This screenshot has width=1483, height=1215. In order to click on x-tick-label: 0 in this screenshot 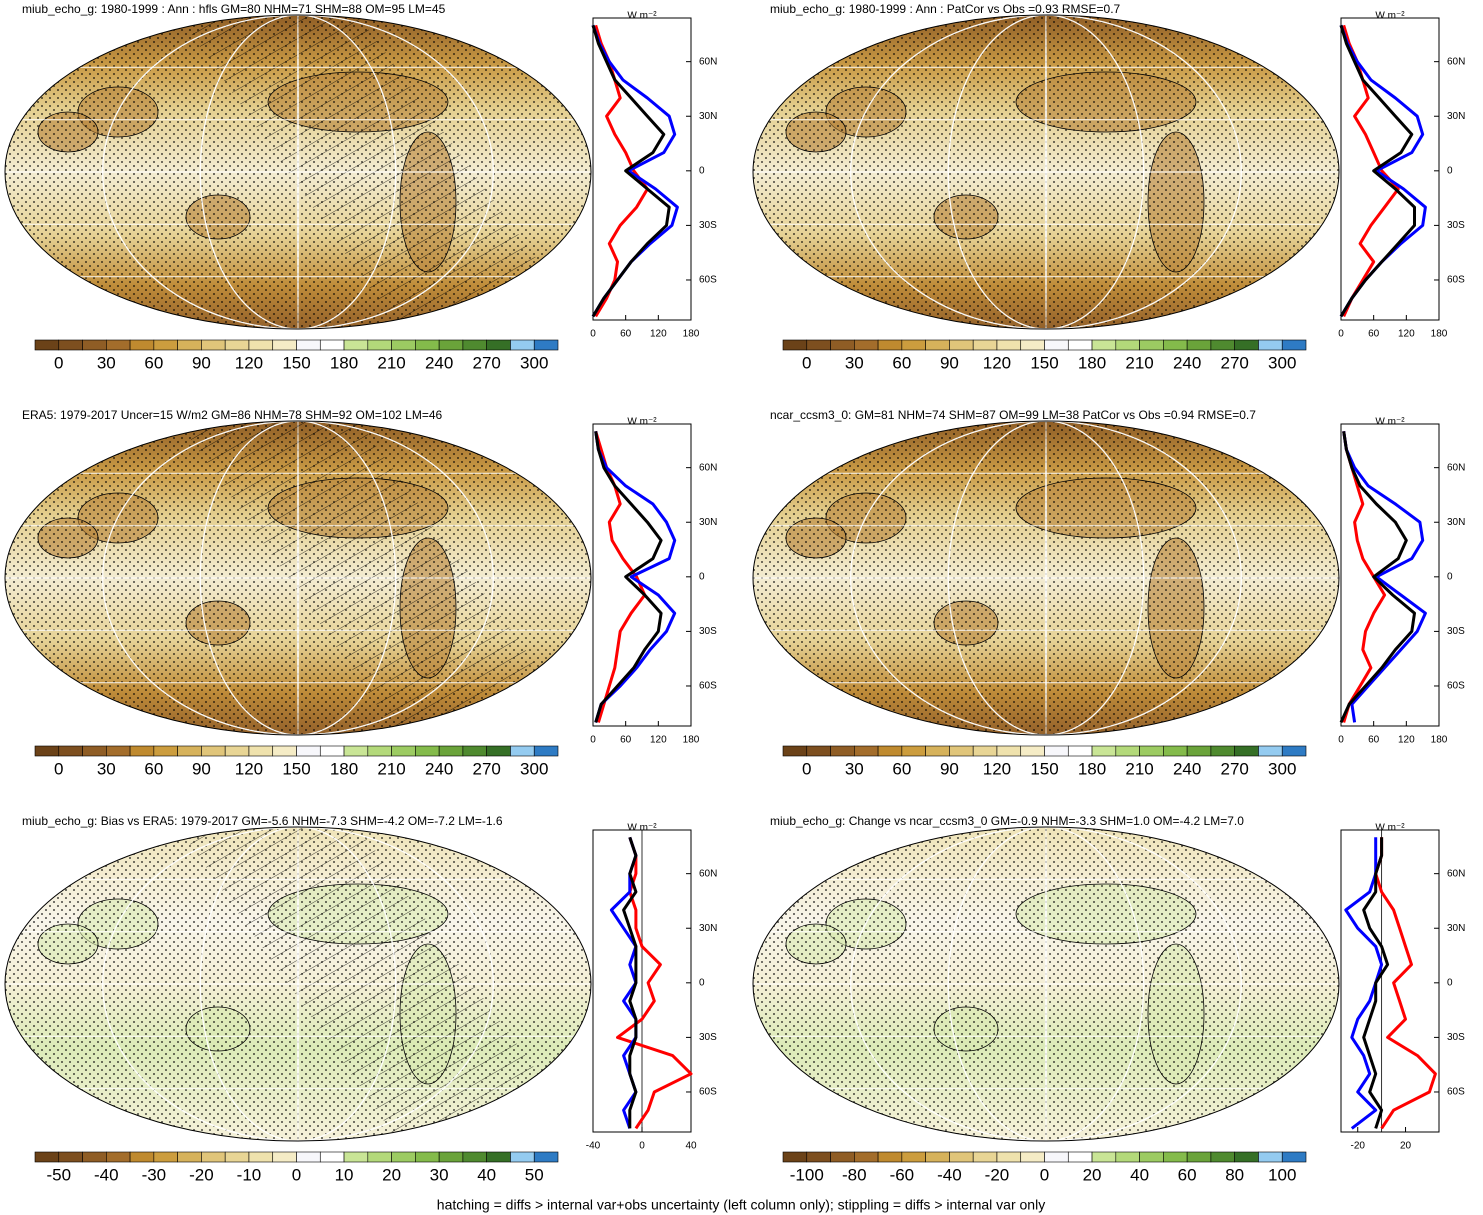, I will do `click(642, 1146)`.